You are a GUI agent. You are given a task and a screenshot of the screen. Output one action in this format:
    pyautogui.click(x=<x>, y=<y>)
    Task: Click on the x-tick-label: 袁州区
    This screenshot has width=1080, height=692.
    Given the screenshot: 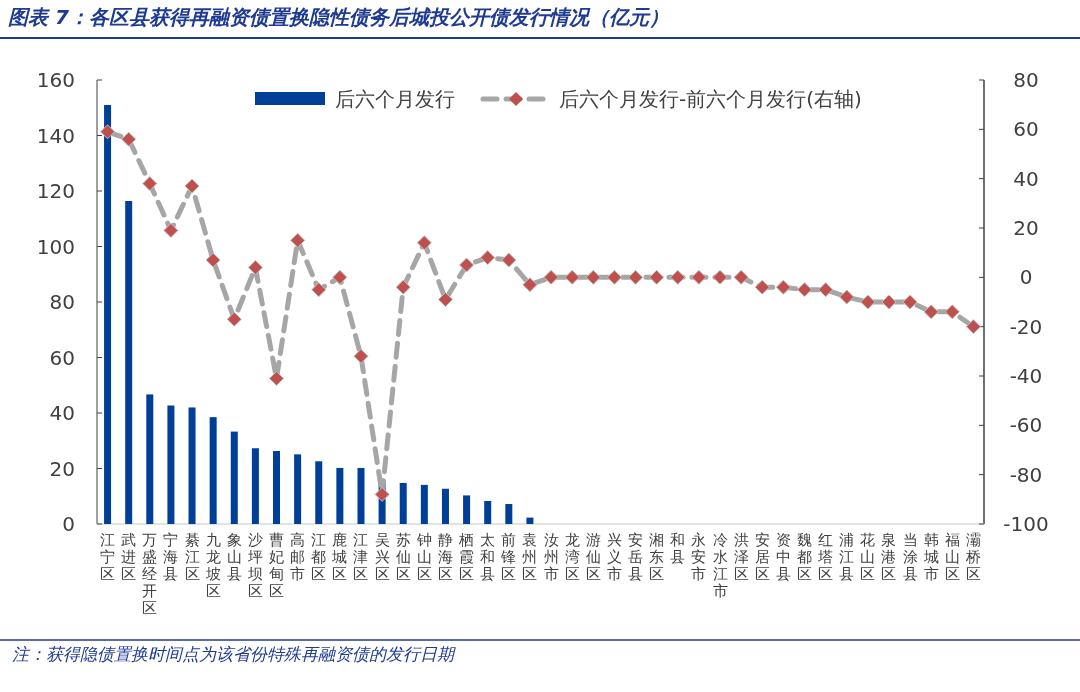 What is the action you would take?
    pyautogui.click(x=530, y=557)
    